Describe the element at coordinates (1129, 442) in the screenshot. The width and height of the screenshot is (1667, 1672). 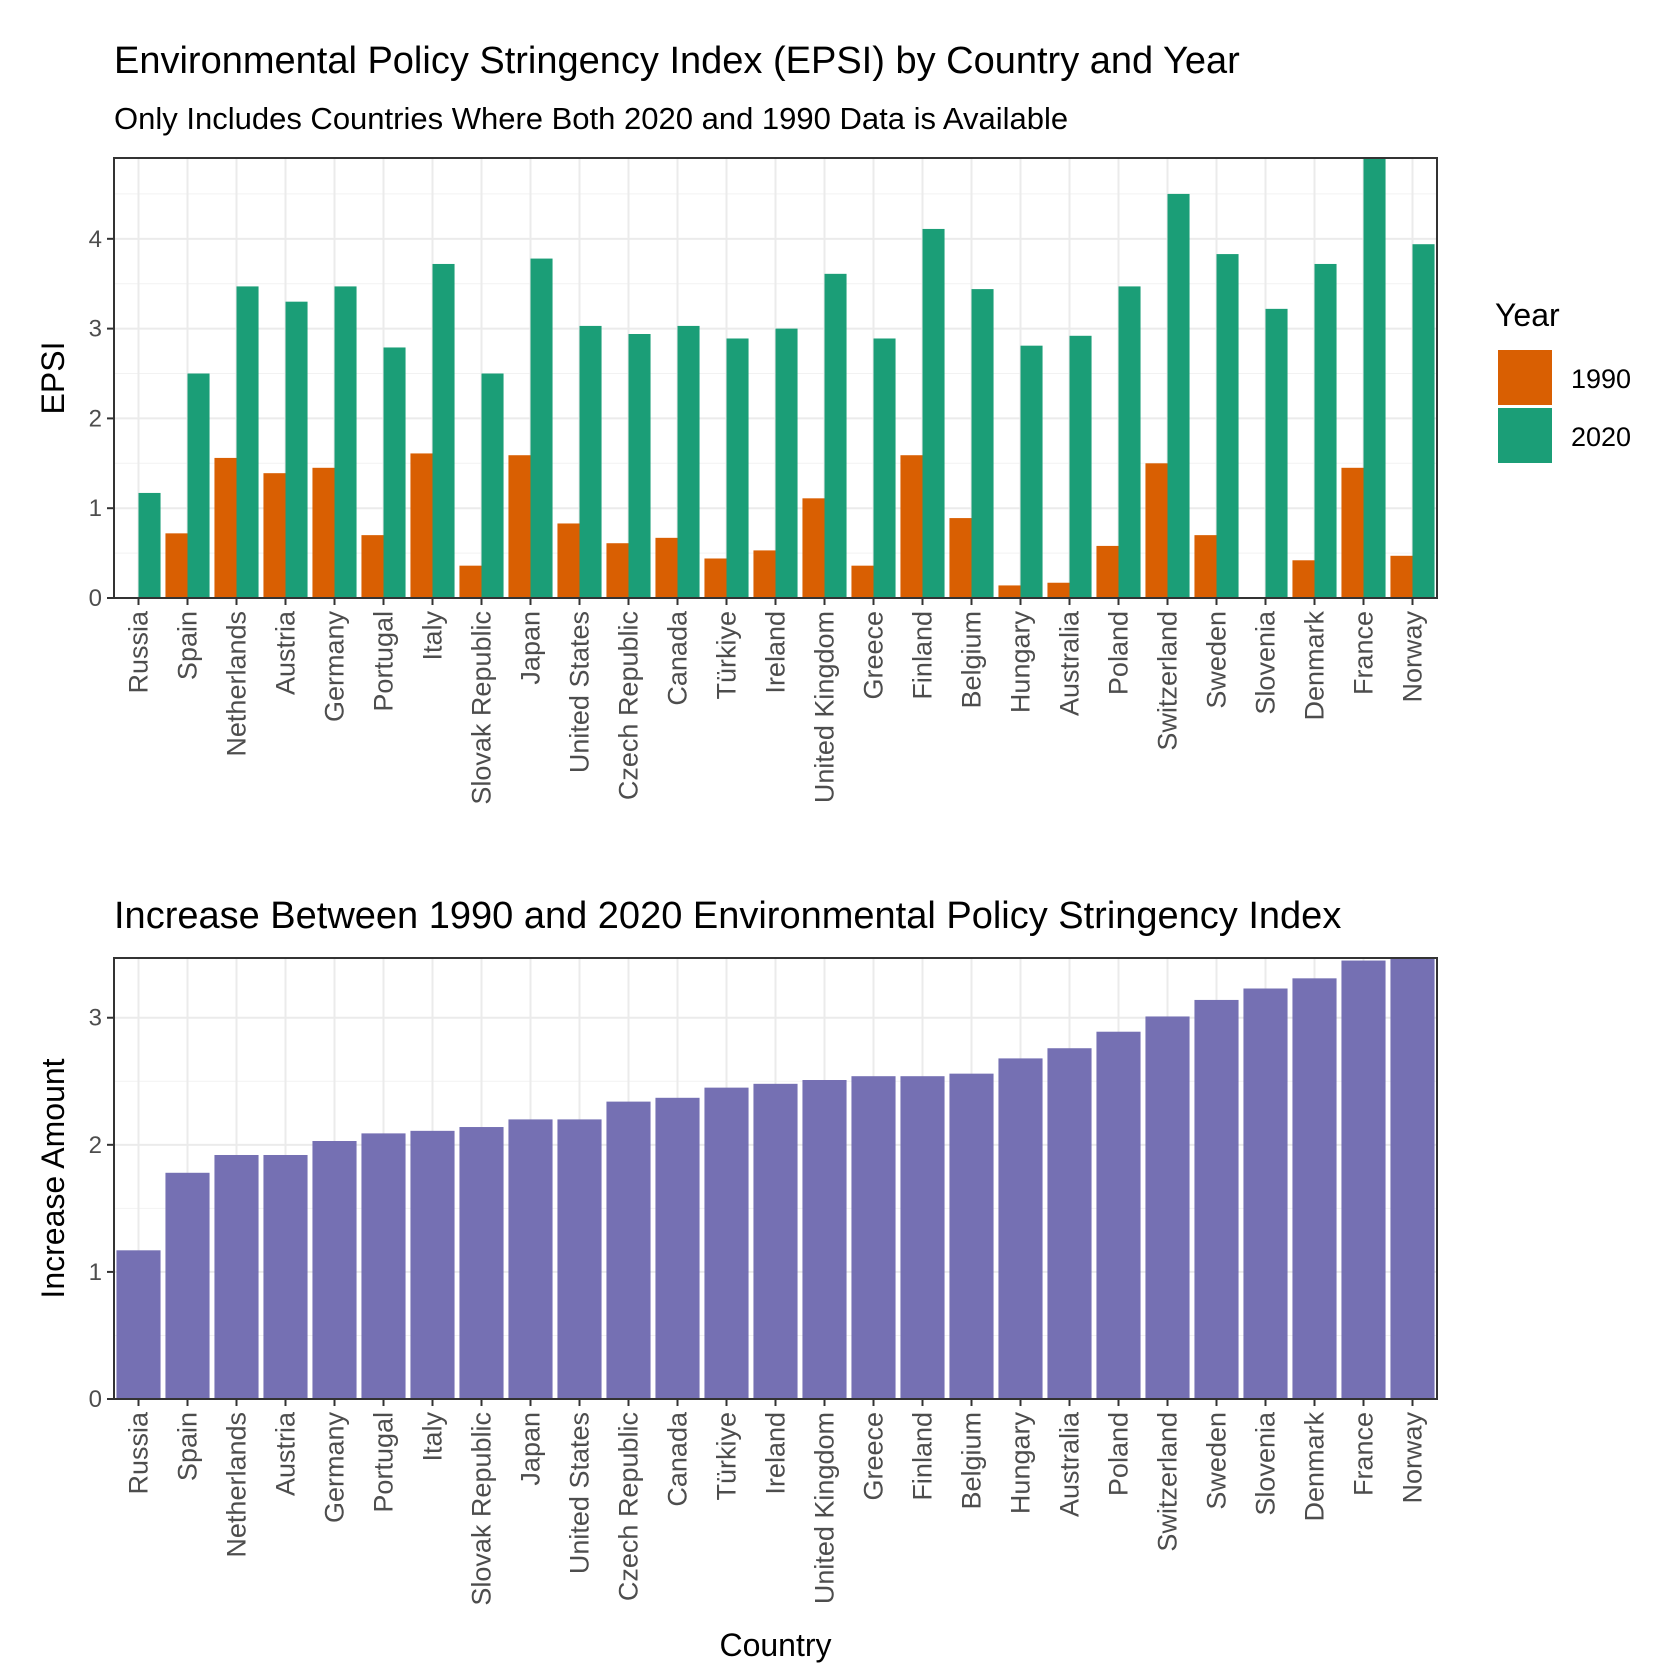
I see `chart1-bar-poland-2020` at that location.